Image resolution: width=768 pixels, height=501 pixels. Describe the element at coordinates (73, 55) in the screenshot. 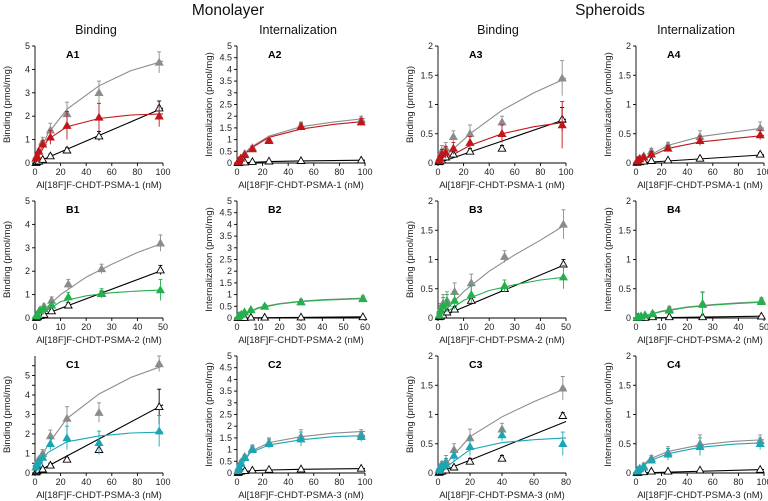

I see `panel-label-A1: A1` at that location.